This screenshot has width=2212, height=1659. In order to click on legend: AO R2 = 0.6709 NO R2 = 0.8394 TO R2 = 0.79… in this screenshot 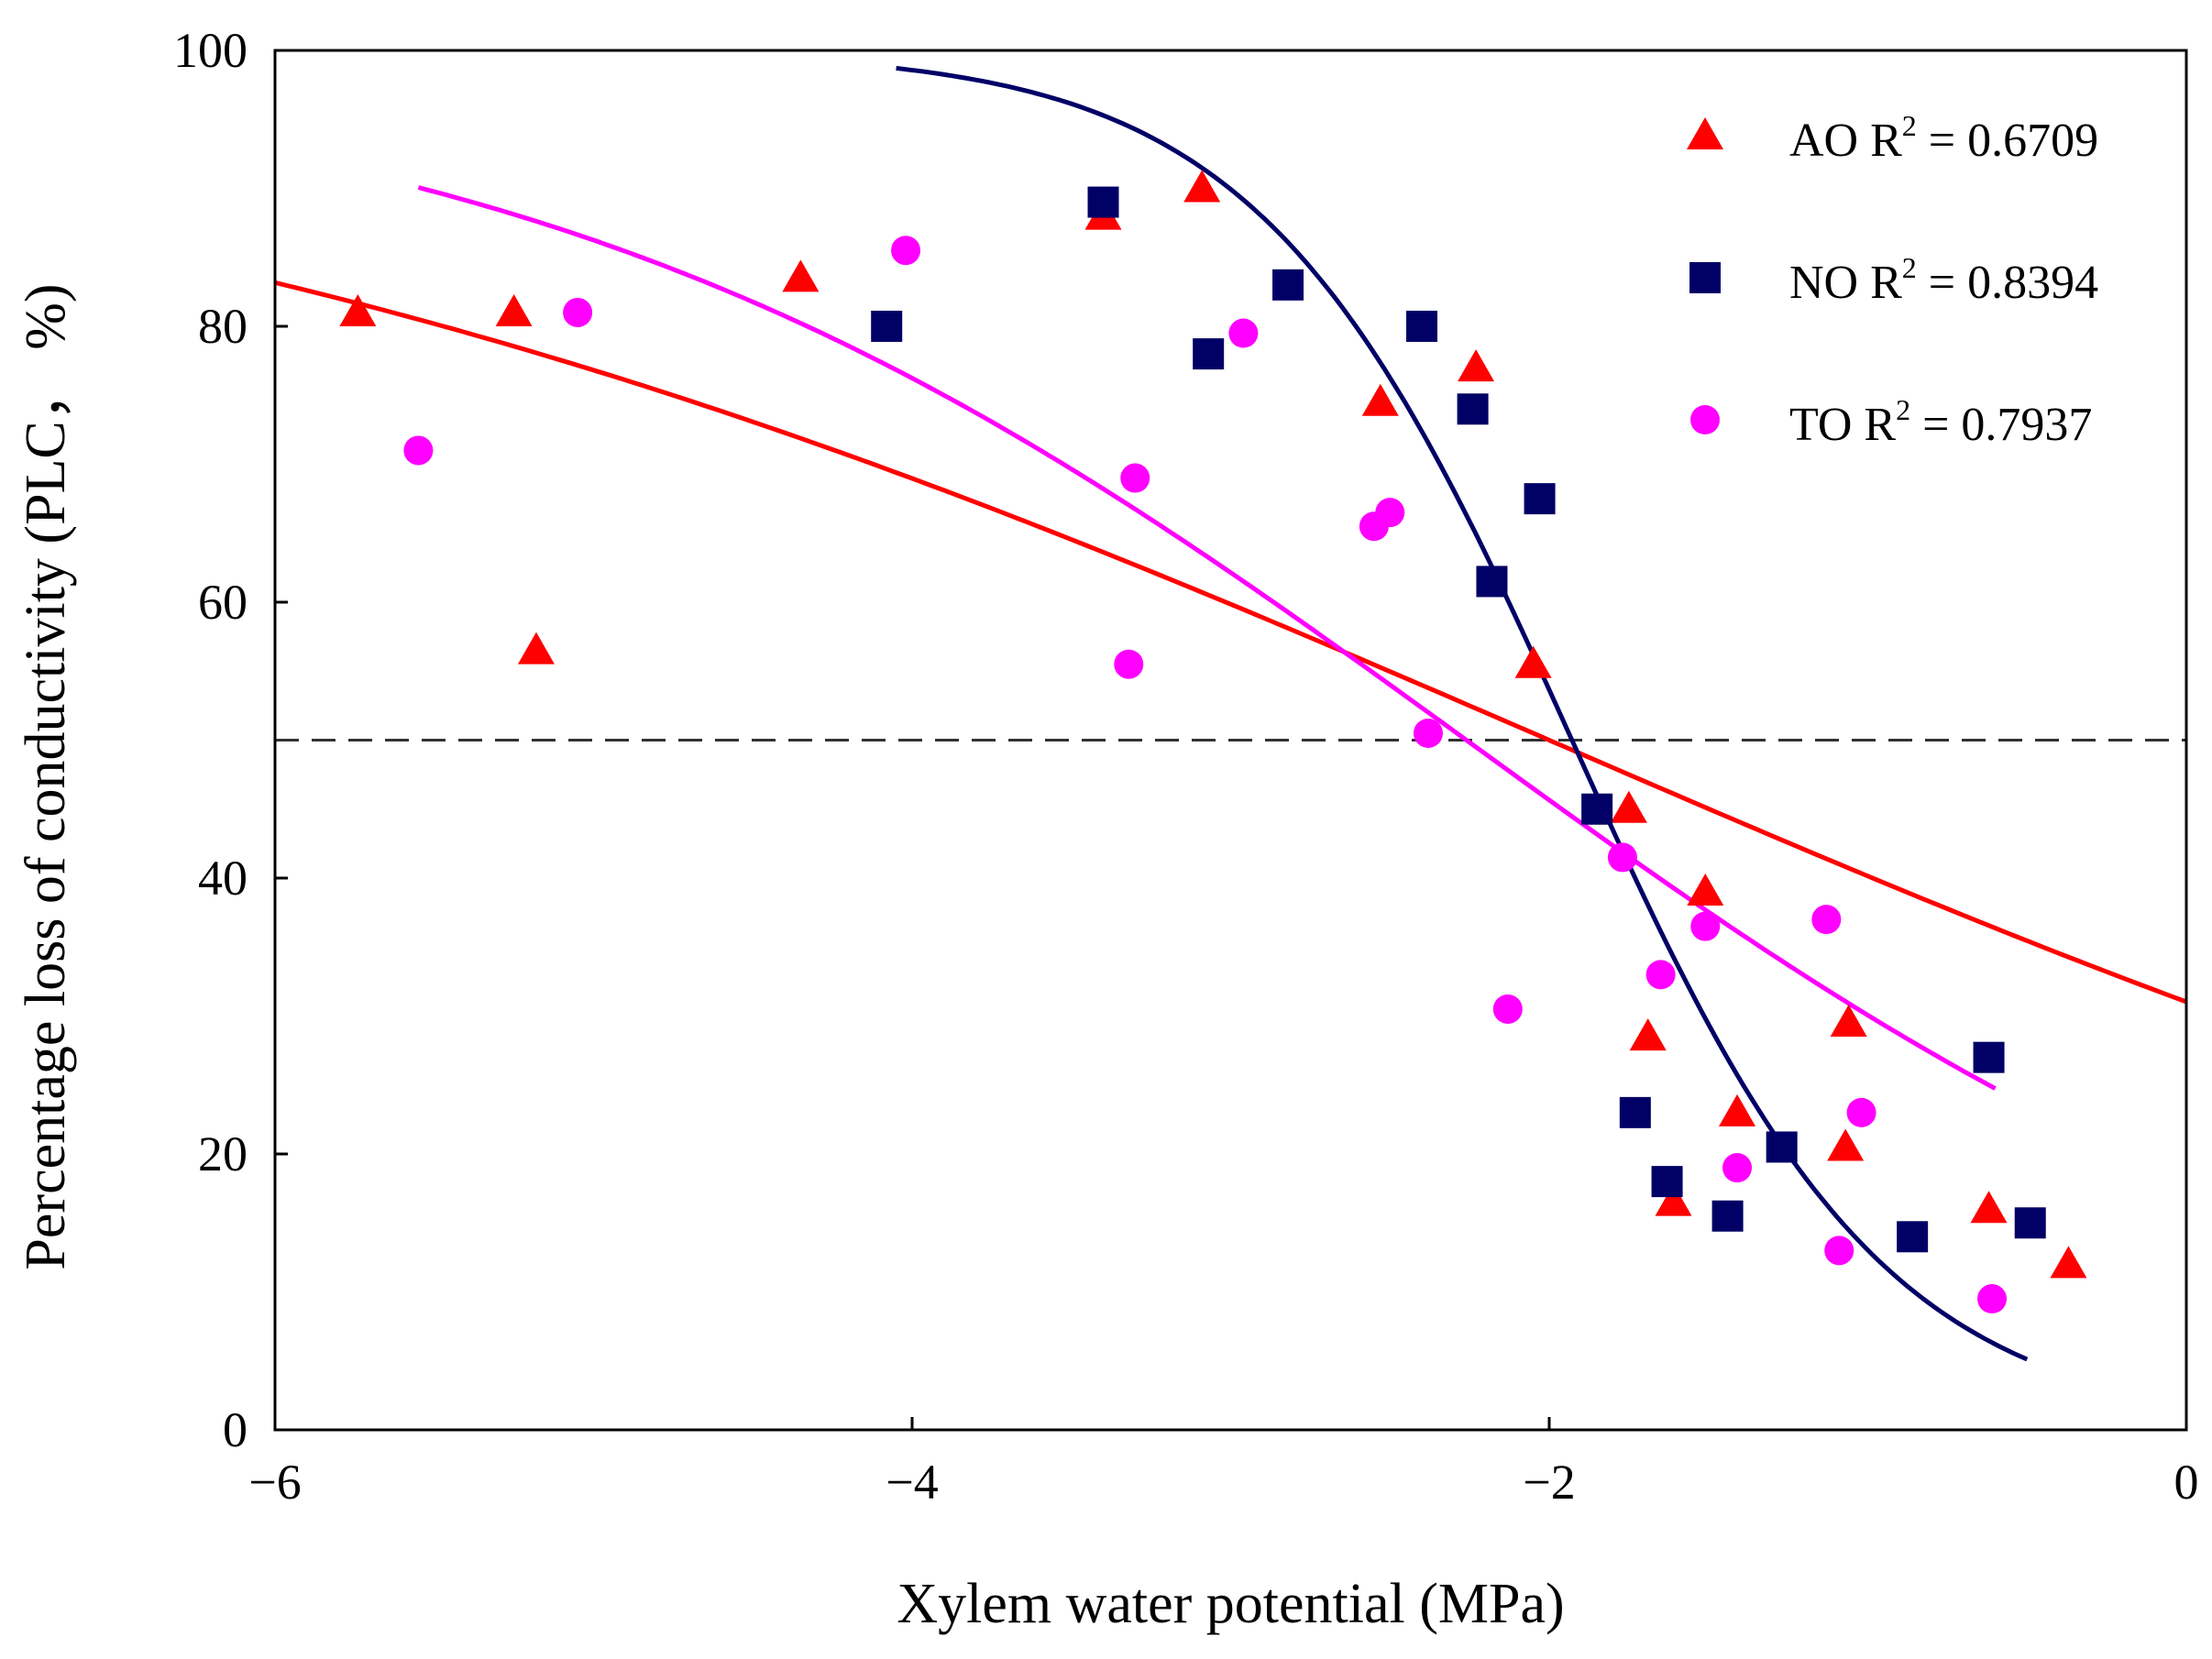, I will do `click(1892, 280)`.